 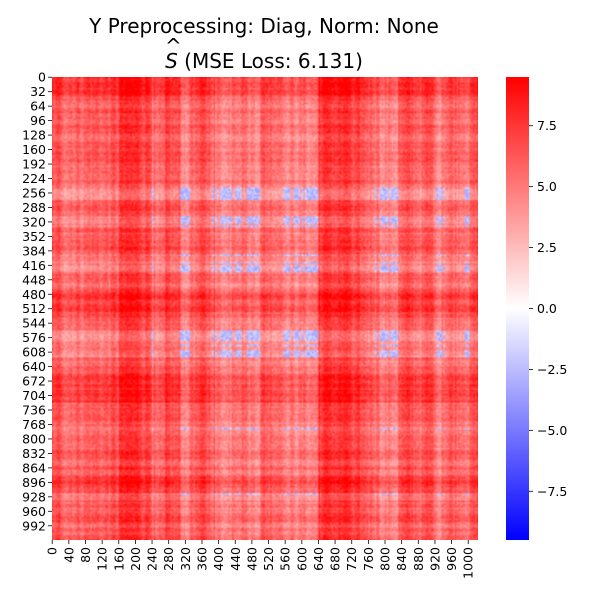 I want to click on y-tick-label: 992, so click(x=34, y=525).